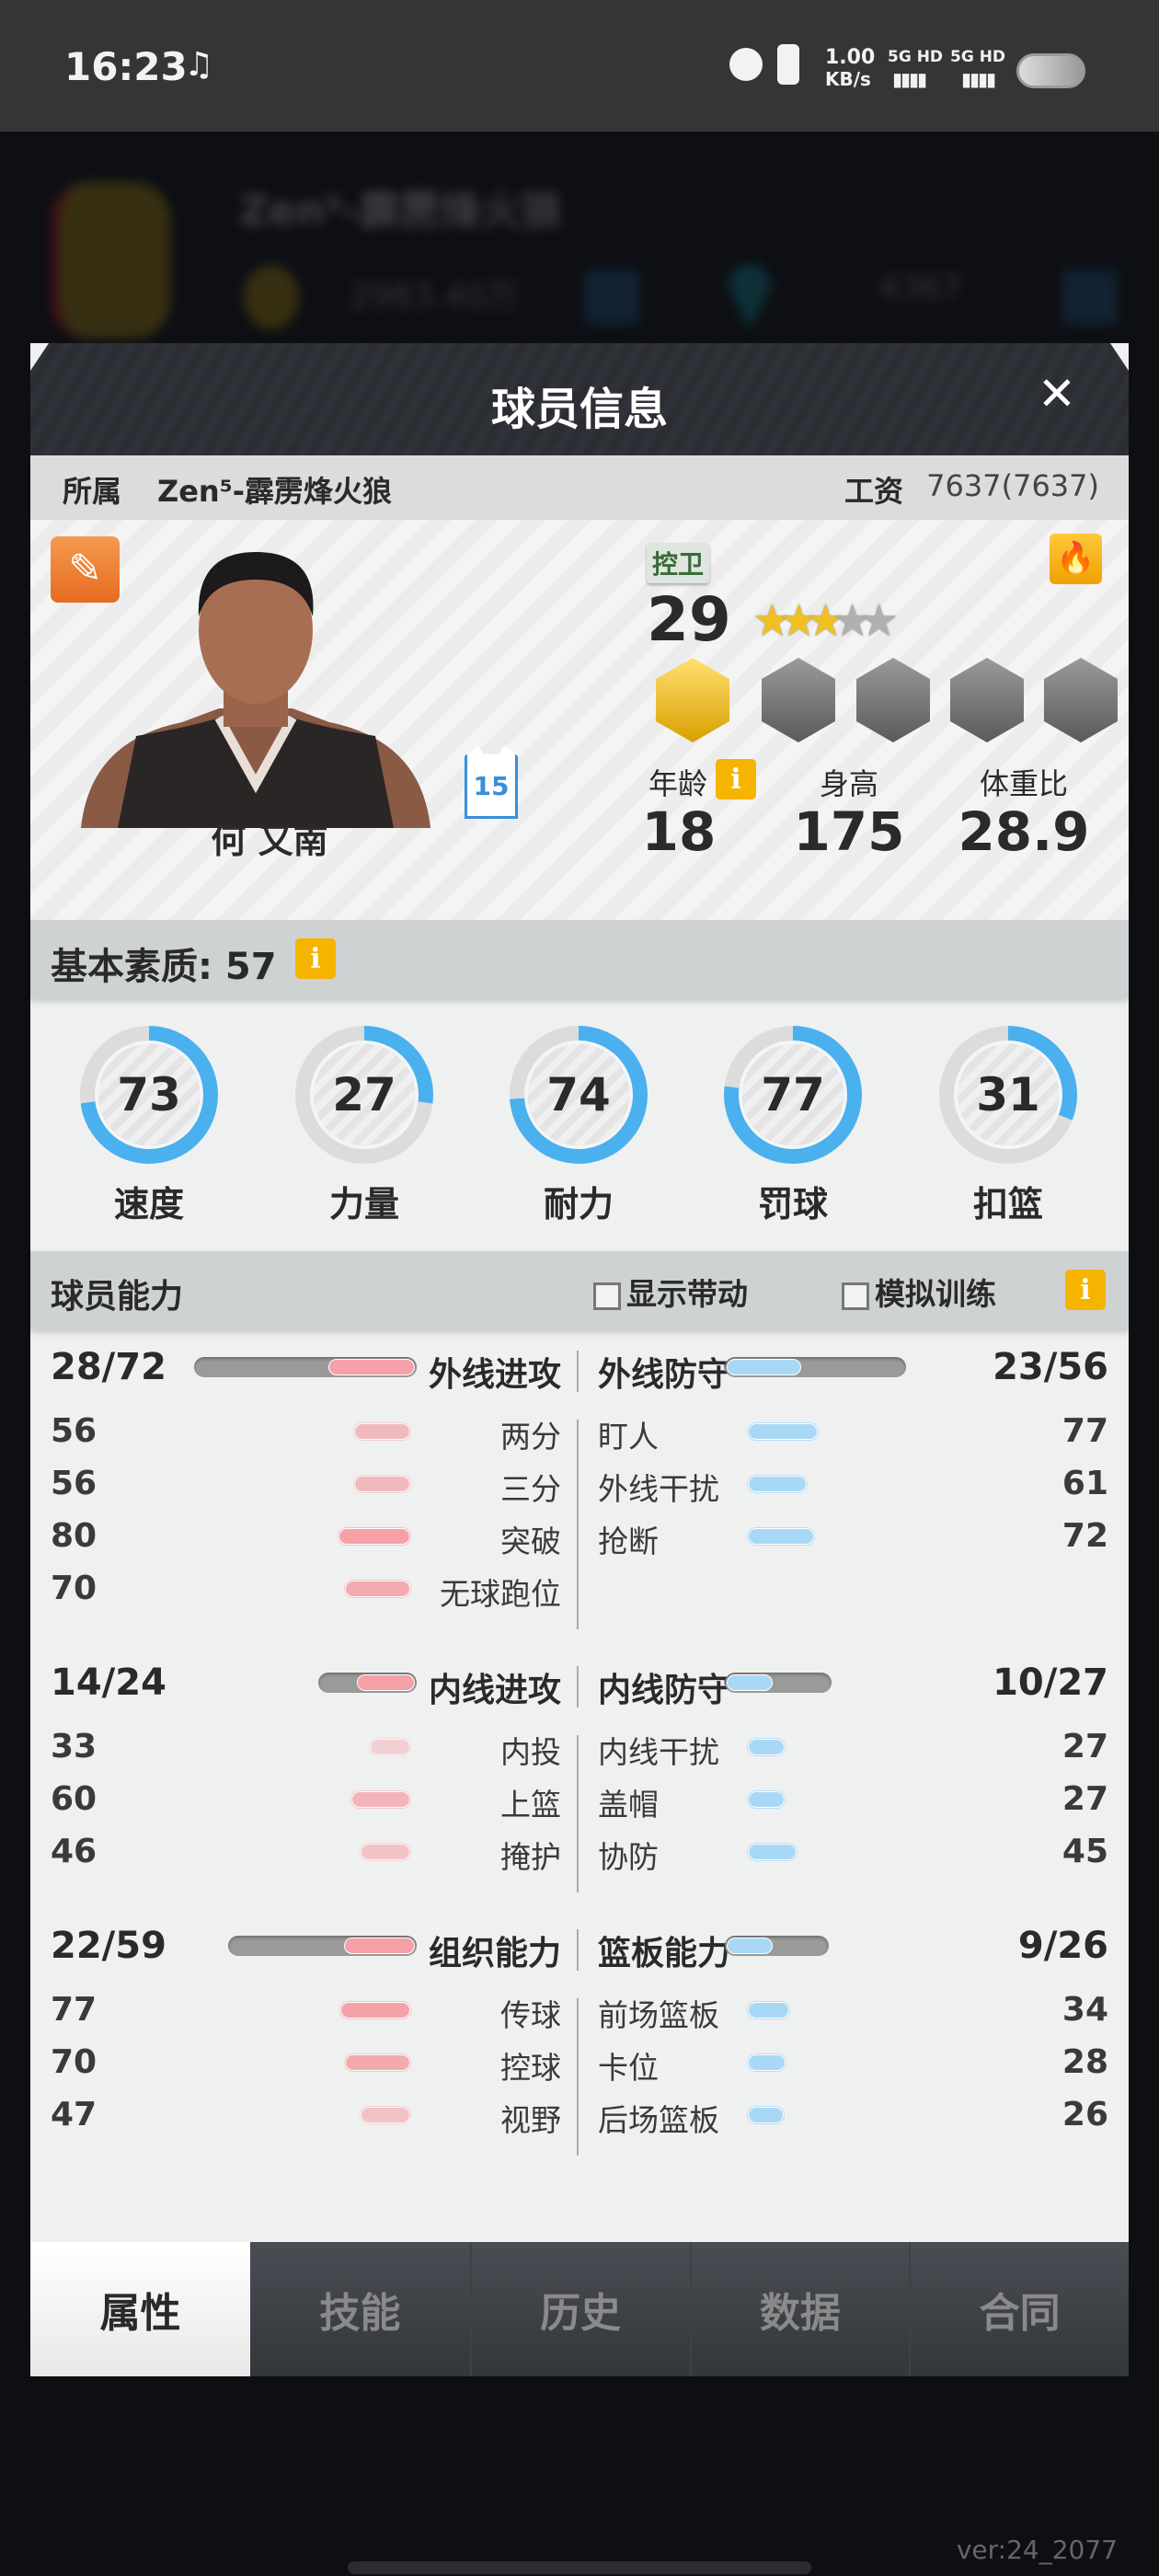 The image size is (1159, 2576). What do you see at coordinates (579, 2309) in the screenshot?
I see `tab-2: 历史` at bounding box center [579, 2309].